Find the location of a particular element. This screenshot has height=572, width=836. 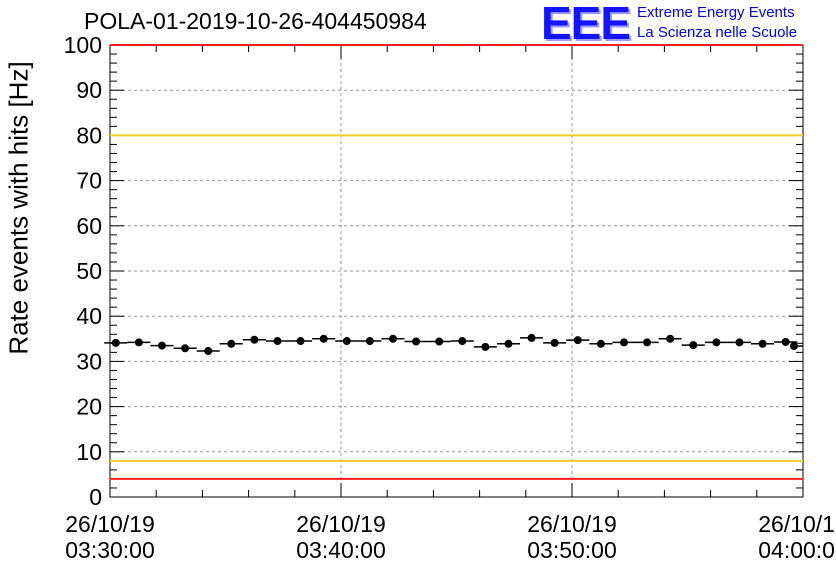

y-tick-label: 20 is located at coordinates (89, 407).